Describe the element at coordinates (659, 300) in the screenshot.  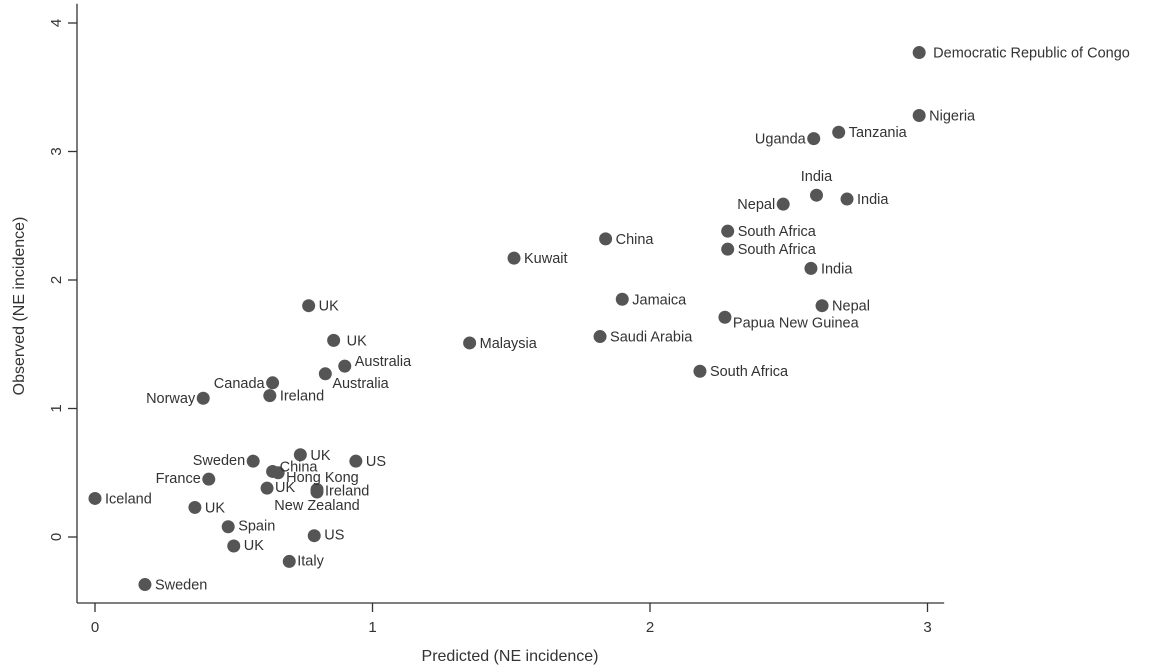
I see `data-point-label: Jamaica` at that location.